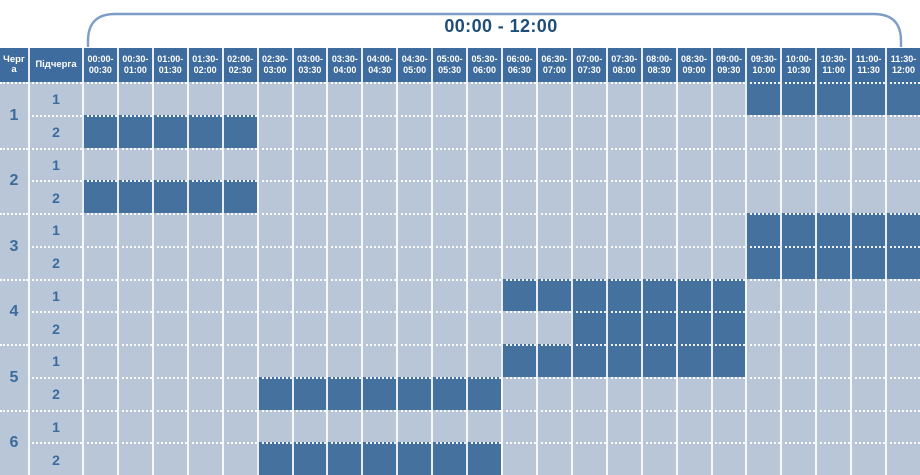 This screenshot has height=475, width=920. Describe the element at coordinates (658, 65) in the screenshot. I see `time-header-cell: 08:00- 08:30` at that location.